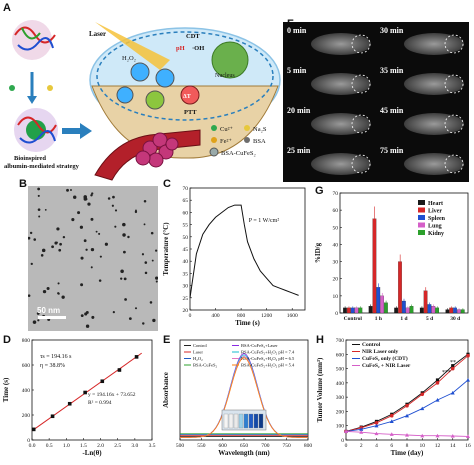  What do you see at coordinates (259, 345) in the screenshot?
I see `legend-label: BSA-CuFeS₂+Laser` at bounding box center [259, 345].